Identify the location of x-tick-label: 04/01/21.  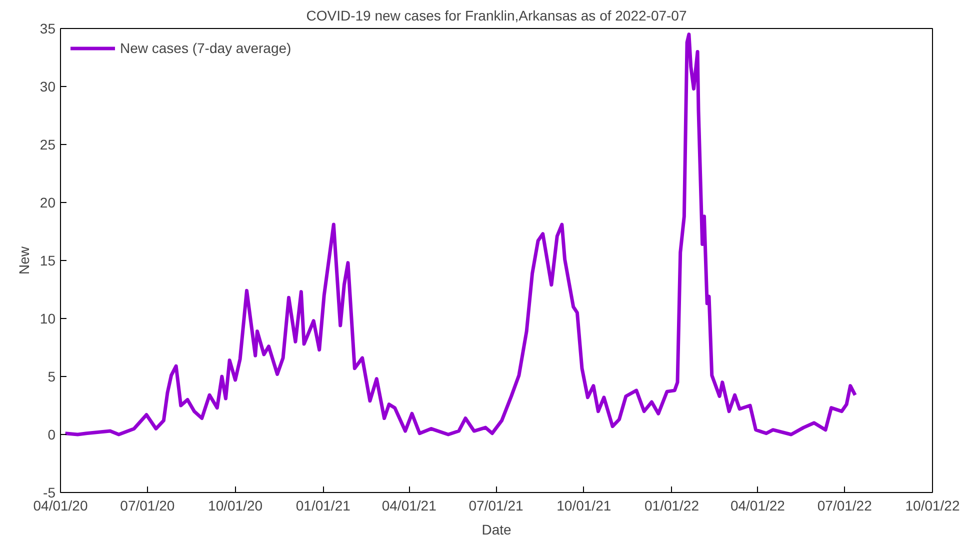
(409, 506).